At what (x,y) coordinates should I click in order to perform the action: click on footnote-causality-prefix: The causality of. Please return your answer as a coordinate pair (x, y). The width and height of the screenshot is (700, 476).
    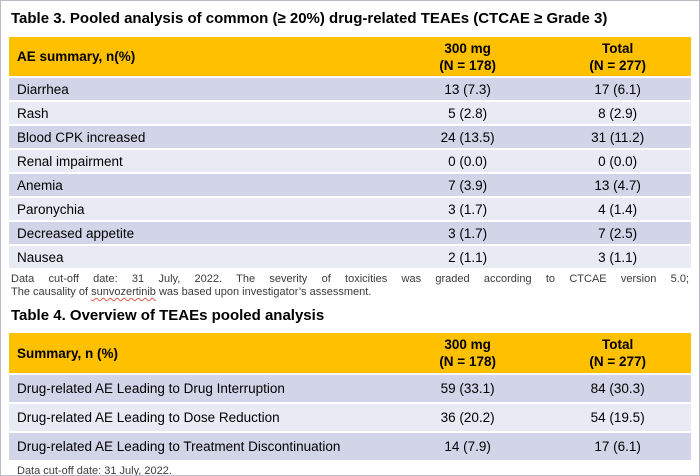
    Looking at the image, I should click on (51, 292).